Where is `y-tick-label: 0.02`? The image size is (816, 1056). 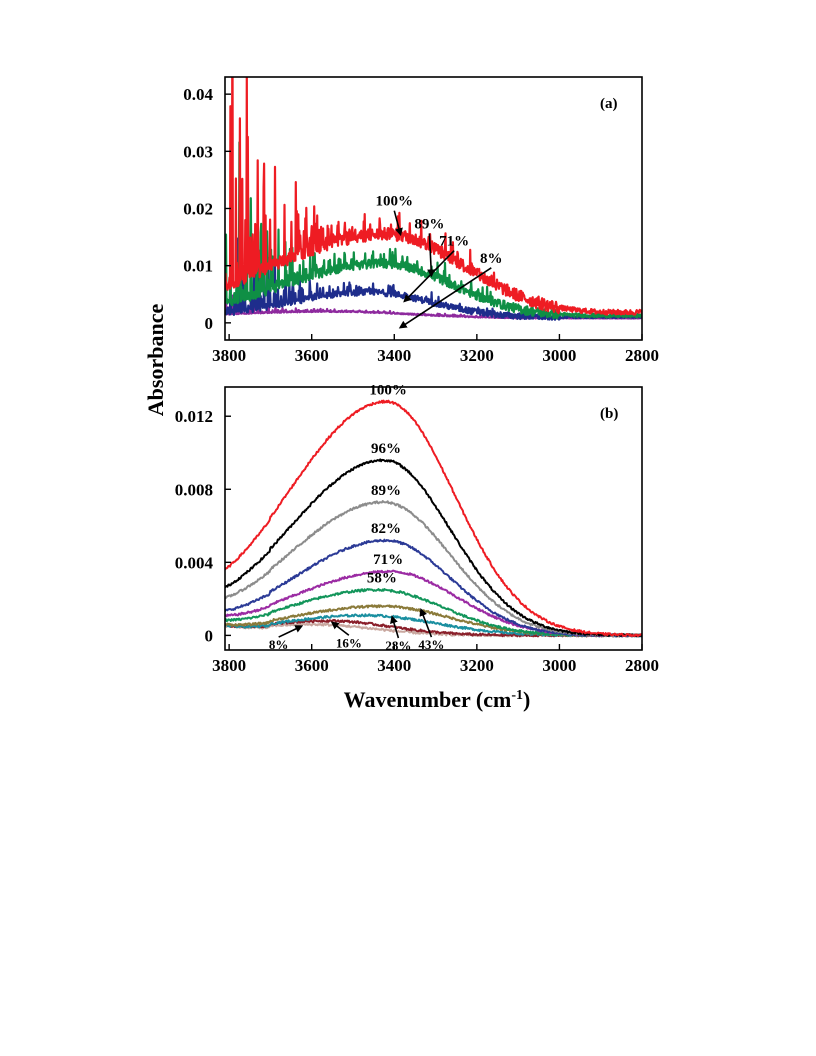
y-tick-label: 0.02 is located at coordinates (198, 209).